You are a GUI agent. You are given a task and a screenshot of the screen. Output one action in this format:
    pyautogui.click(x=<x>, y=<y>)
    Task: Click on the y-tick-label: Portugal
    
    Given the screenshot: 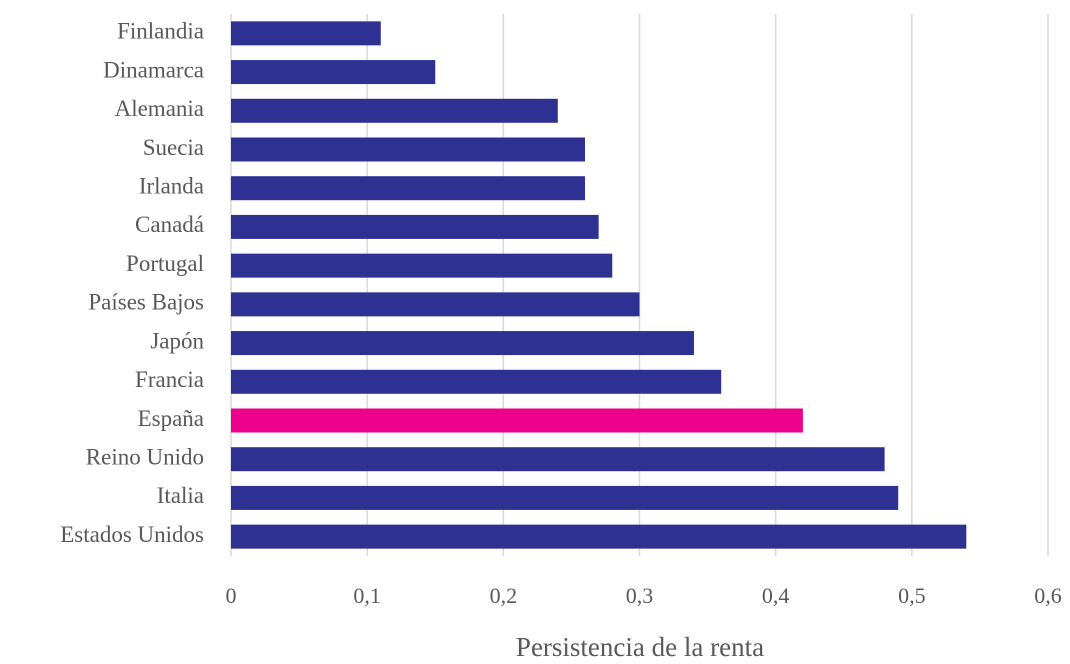 What is the action you would take?
    pyautogui.click(x=165, y=263)
    